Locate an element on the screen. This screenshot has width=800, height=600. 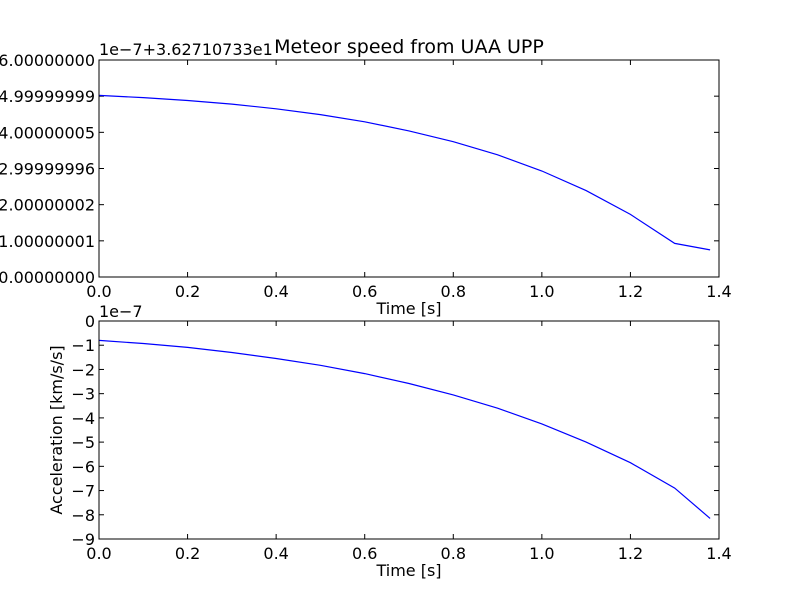
speed-y-offset-text: 1e−7+3.62710733e1 is located at coordinates (186, 49).